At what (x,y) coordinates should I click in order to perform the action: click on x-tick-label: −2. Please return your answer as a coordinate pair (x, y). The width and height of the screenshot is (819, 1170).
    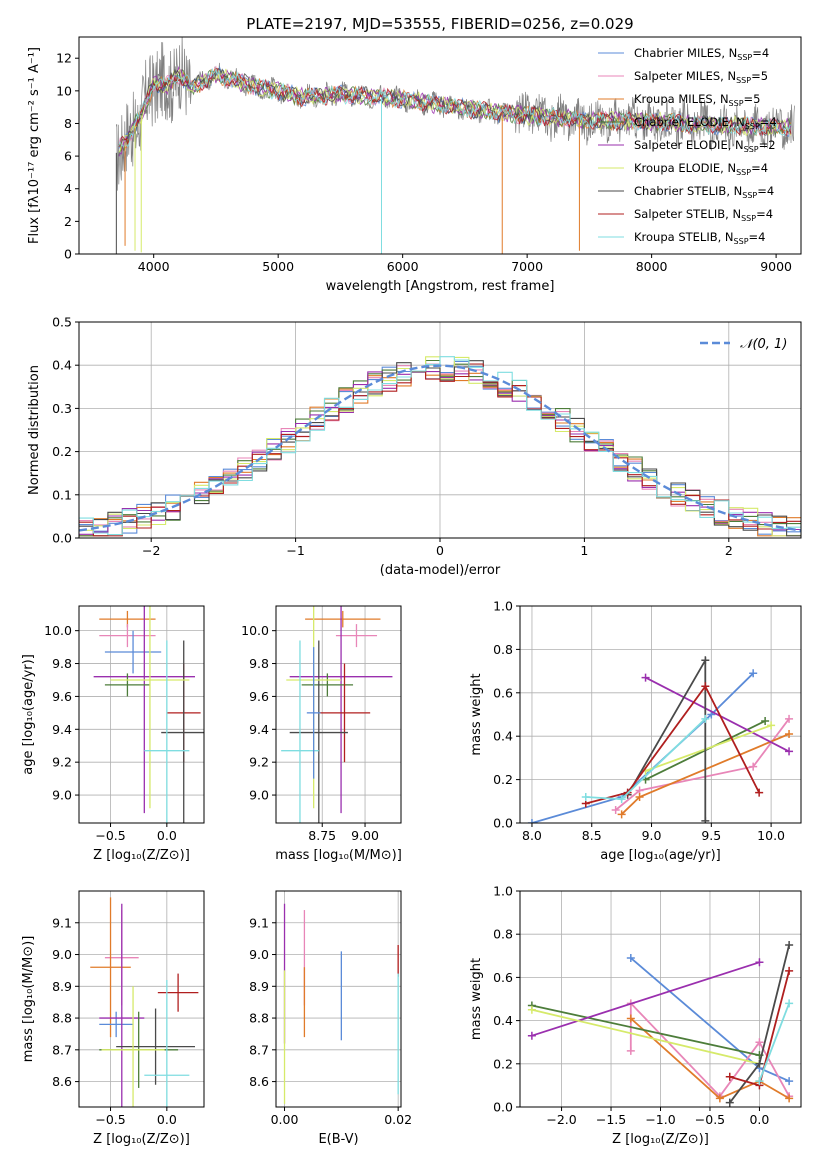
    Looking at the image, I should click on (151, 550).